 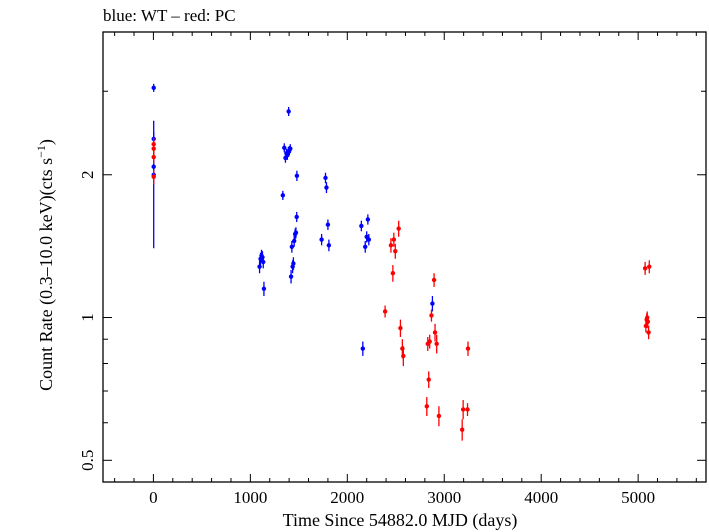 I want to click on y-tick-label: 0.5, so click(x=87, y=460).